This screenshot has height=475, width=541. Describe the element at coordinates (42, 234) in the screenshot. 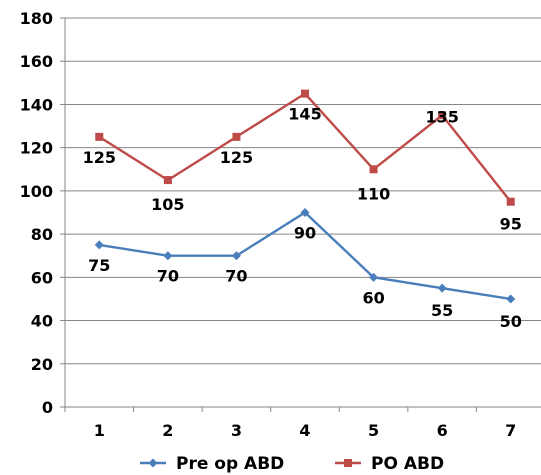

I see `y-tick-label: 80` at that location.